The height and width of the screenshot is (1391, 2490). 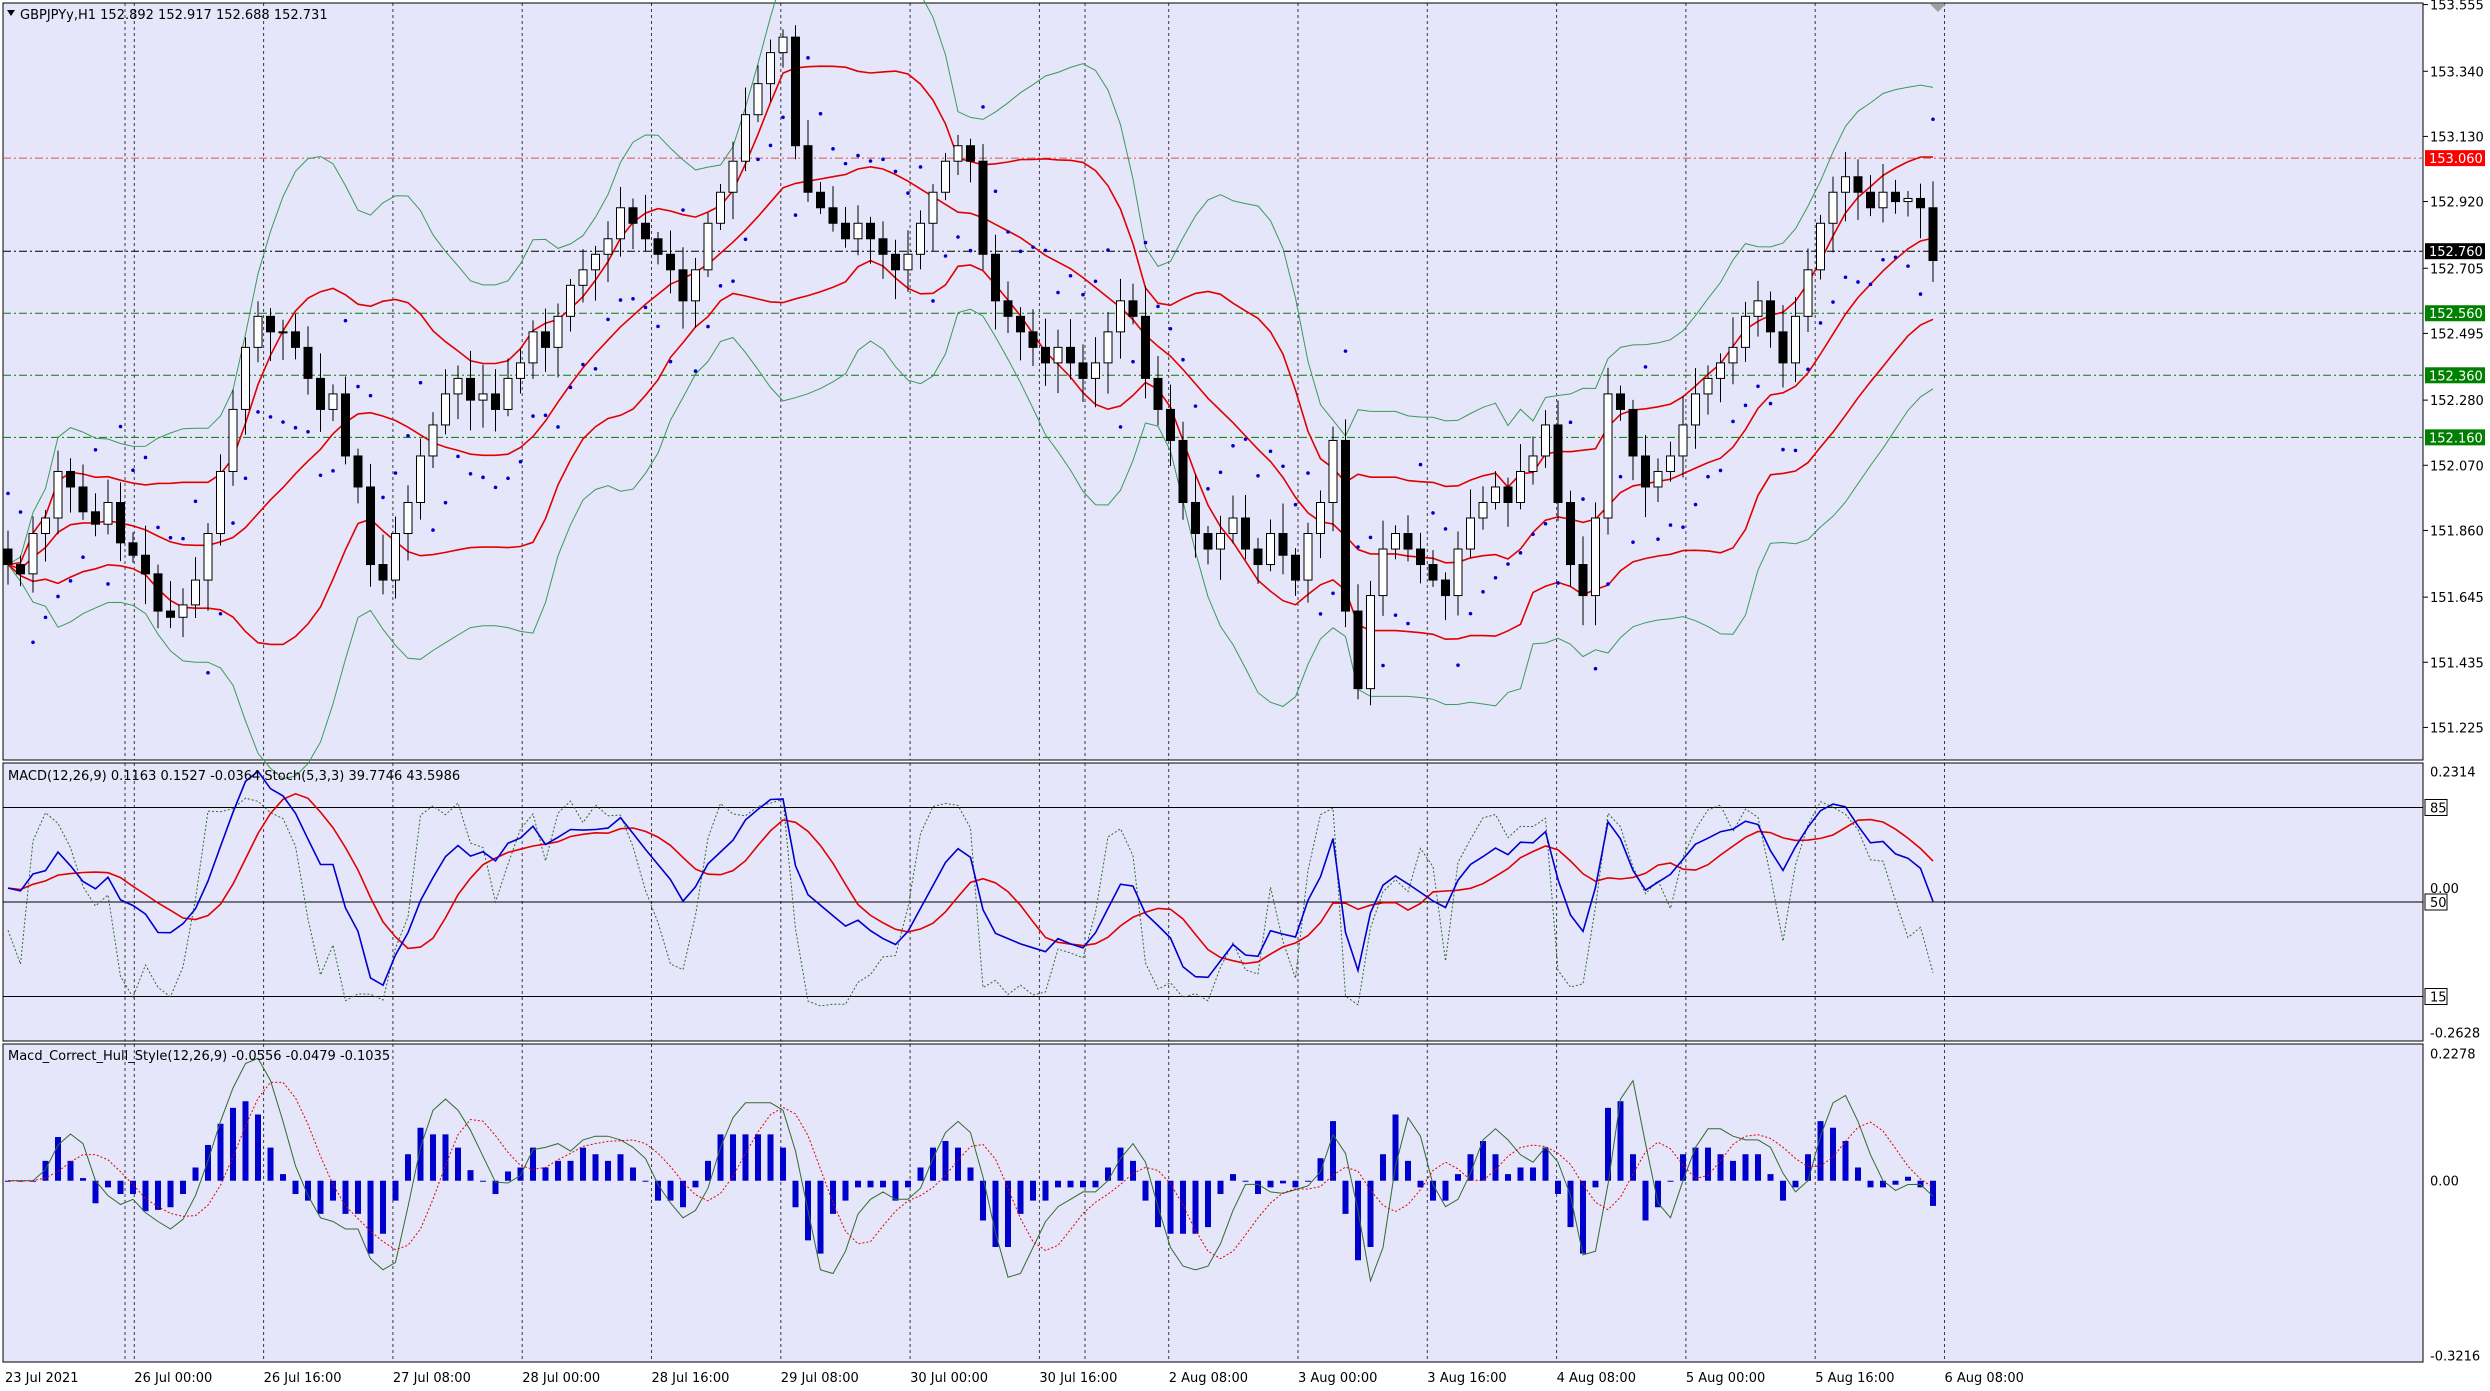 I want to click on scroll-shift-marker-icon, so click(x=1938, y=8).